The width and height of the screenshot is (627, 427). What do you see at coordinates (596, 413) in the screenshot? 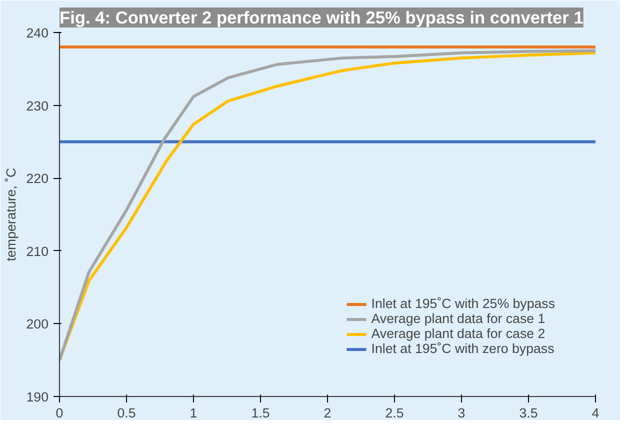
I see `x-tick-label: 4` at bounding box center [596, 413].